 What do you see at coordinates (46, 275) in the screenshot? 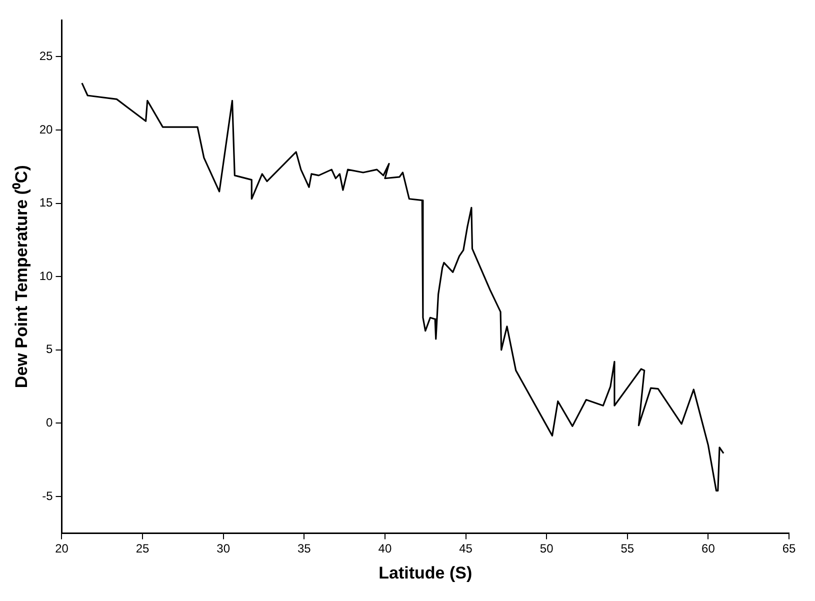
I see `y-tick-label: 10` at bounding box center [46, 275].